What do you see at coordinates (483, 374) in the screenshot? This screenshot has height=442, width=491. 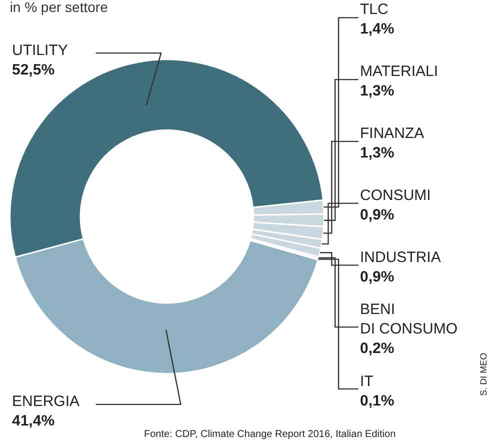 I see `text: S. DI MEO` at bounding box center [483, 374].